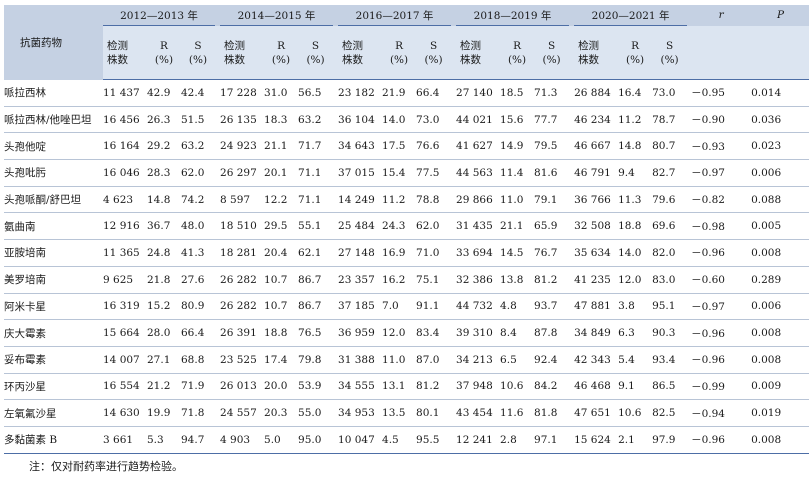 Image resolution: width=809 pixels, height=479 pixels. Describe the element at coordinates (125, 200) in the screenshot. I see `isolate-count: 4 623` at that location.